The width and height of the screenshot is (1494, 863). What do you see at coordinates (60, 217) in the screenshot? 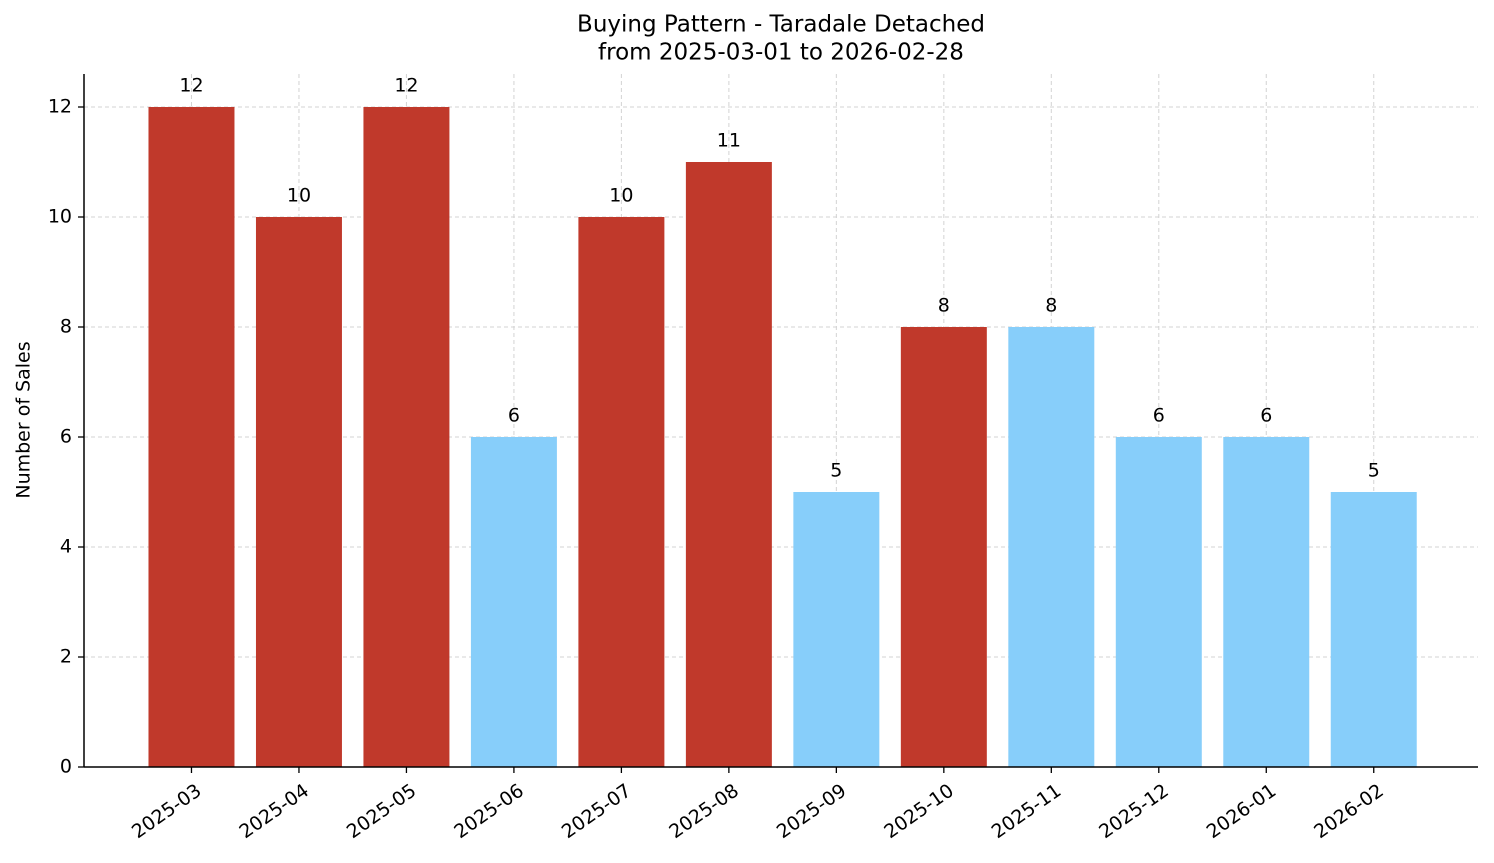
I see `y-tick-label: 10` at bounding box center [60, 217].